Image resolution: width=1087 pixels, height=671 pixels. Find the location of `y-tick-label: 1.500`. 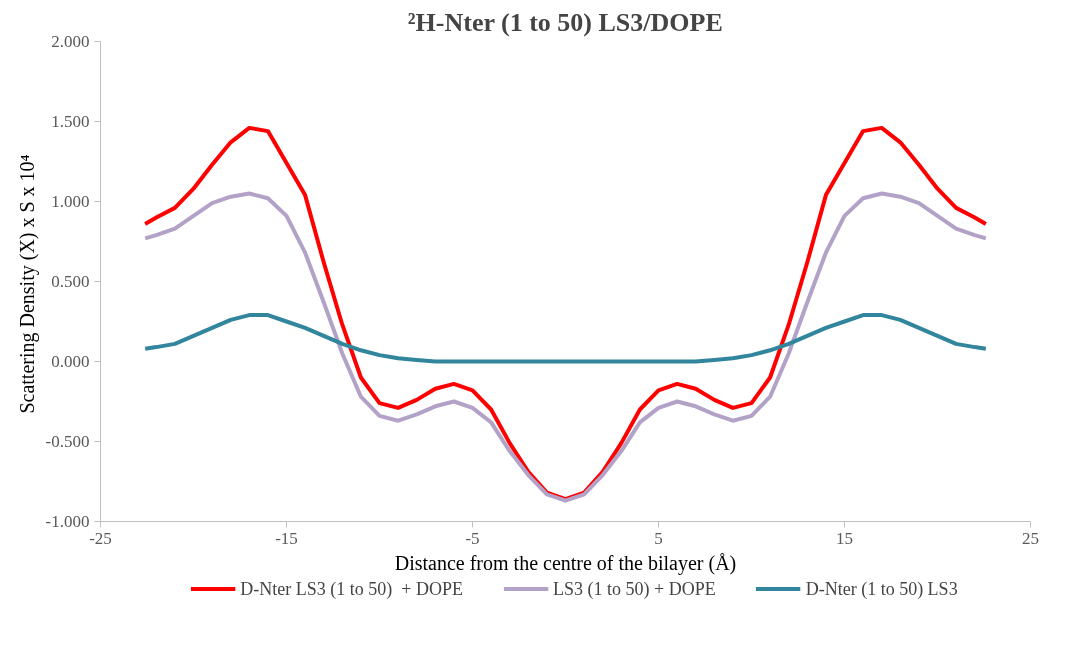

y-tick-label: 1.500 is located at coordinates (70, 121).